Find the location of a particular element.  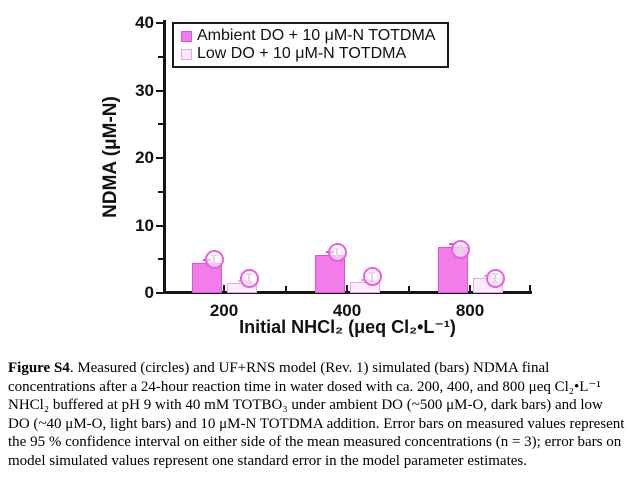

x-axis-title: Initial NHCl₂ (μeq Cl₂•L⁻¹) is located at coordinates (347, 327).